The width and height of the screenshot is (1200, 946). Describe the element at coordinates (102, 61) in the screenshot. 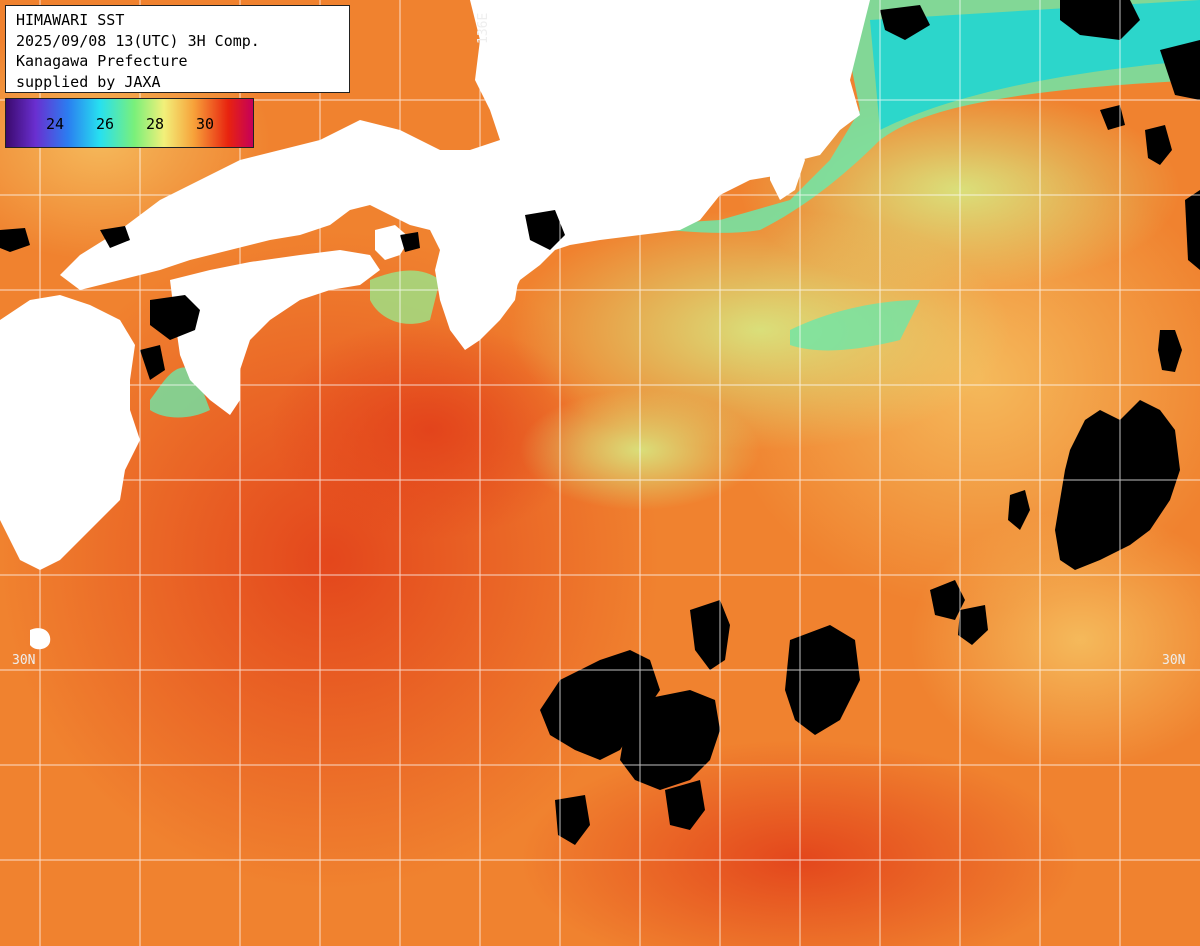

I see `product-provider: Kanagawa Prefecture` at that location.